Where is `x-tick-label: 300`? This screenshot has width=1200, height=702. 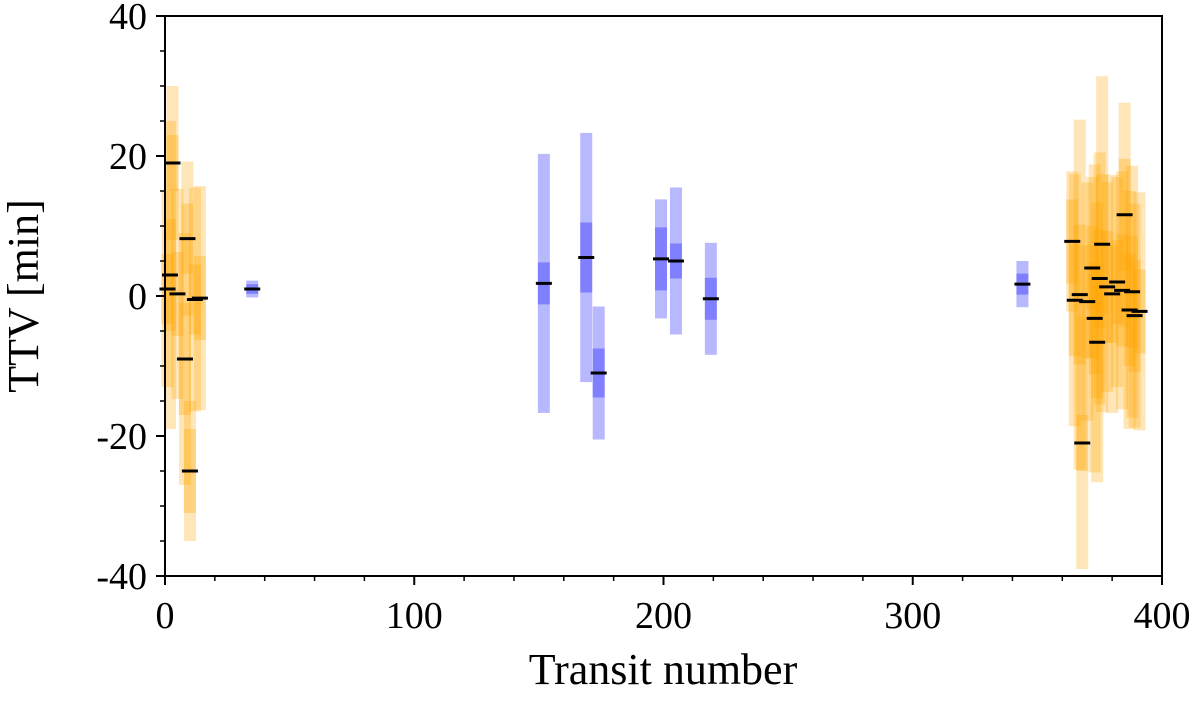
x-tick-label: 300 is located at coordinates (912, 616).